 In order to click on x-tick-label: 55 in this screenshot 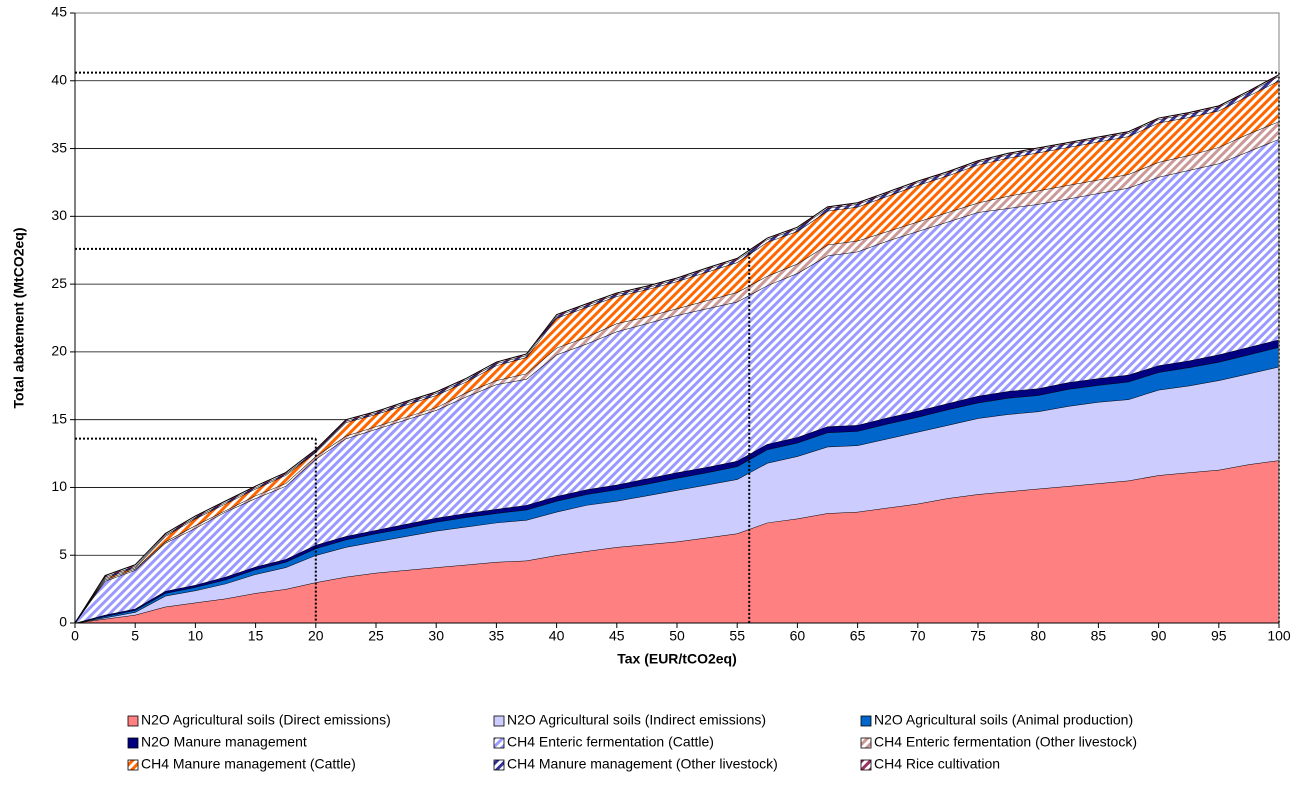, I will do `click(737, 636)`.